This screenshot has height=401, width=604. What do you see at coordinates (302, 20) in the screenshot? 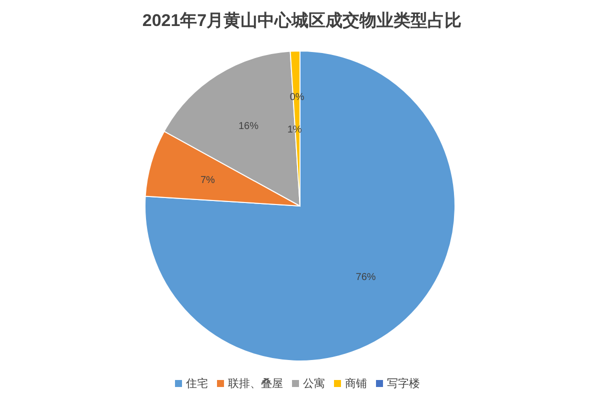
I see `title: 2021年7月黄山中心城区成交物业类型占比` at bounding box center [302, 20].